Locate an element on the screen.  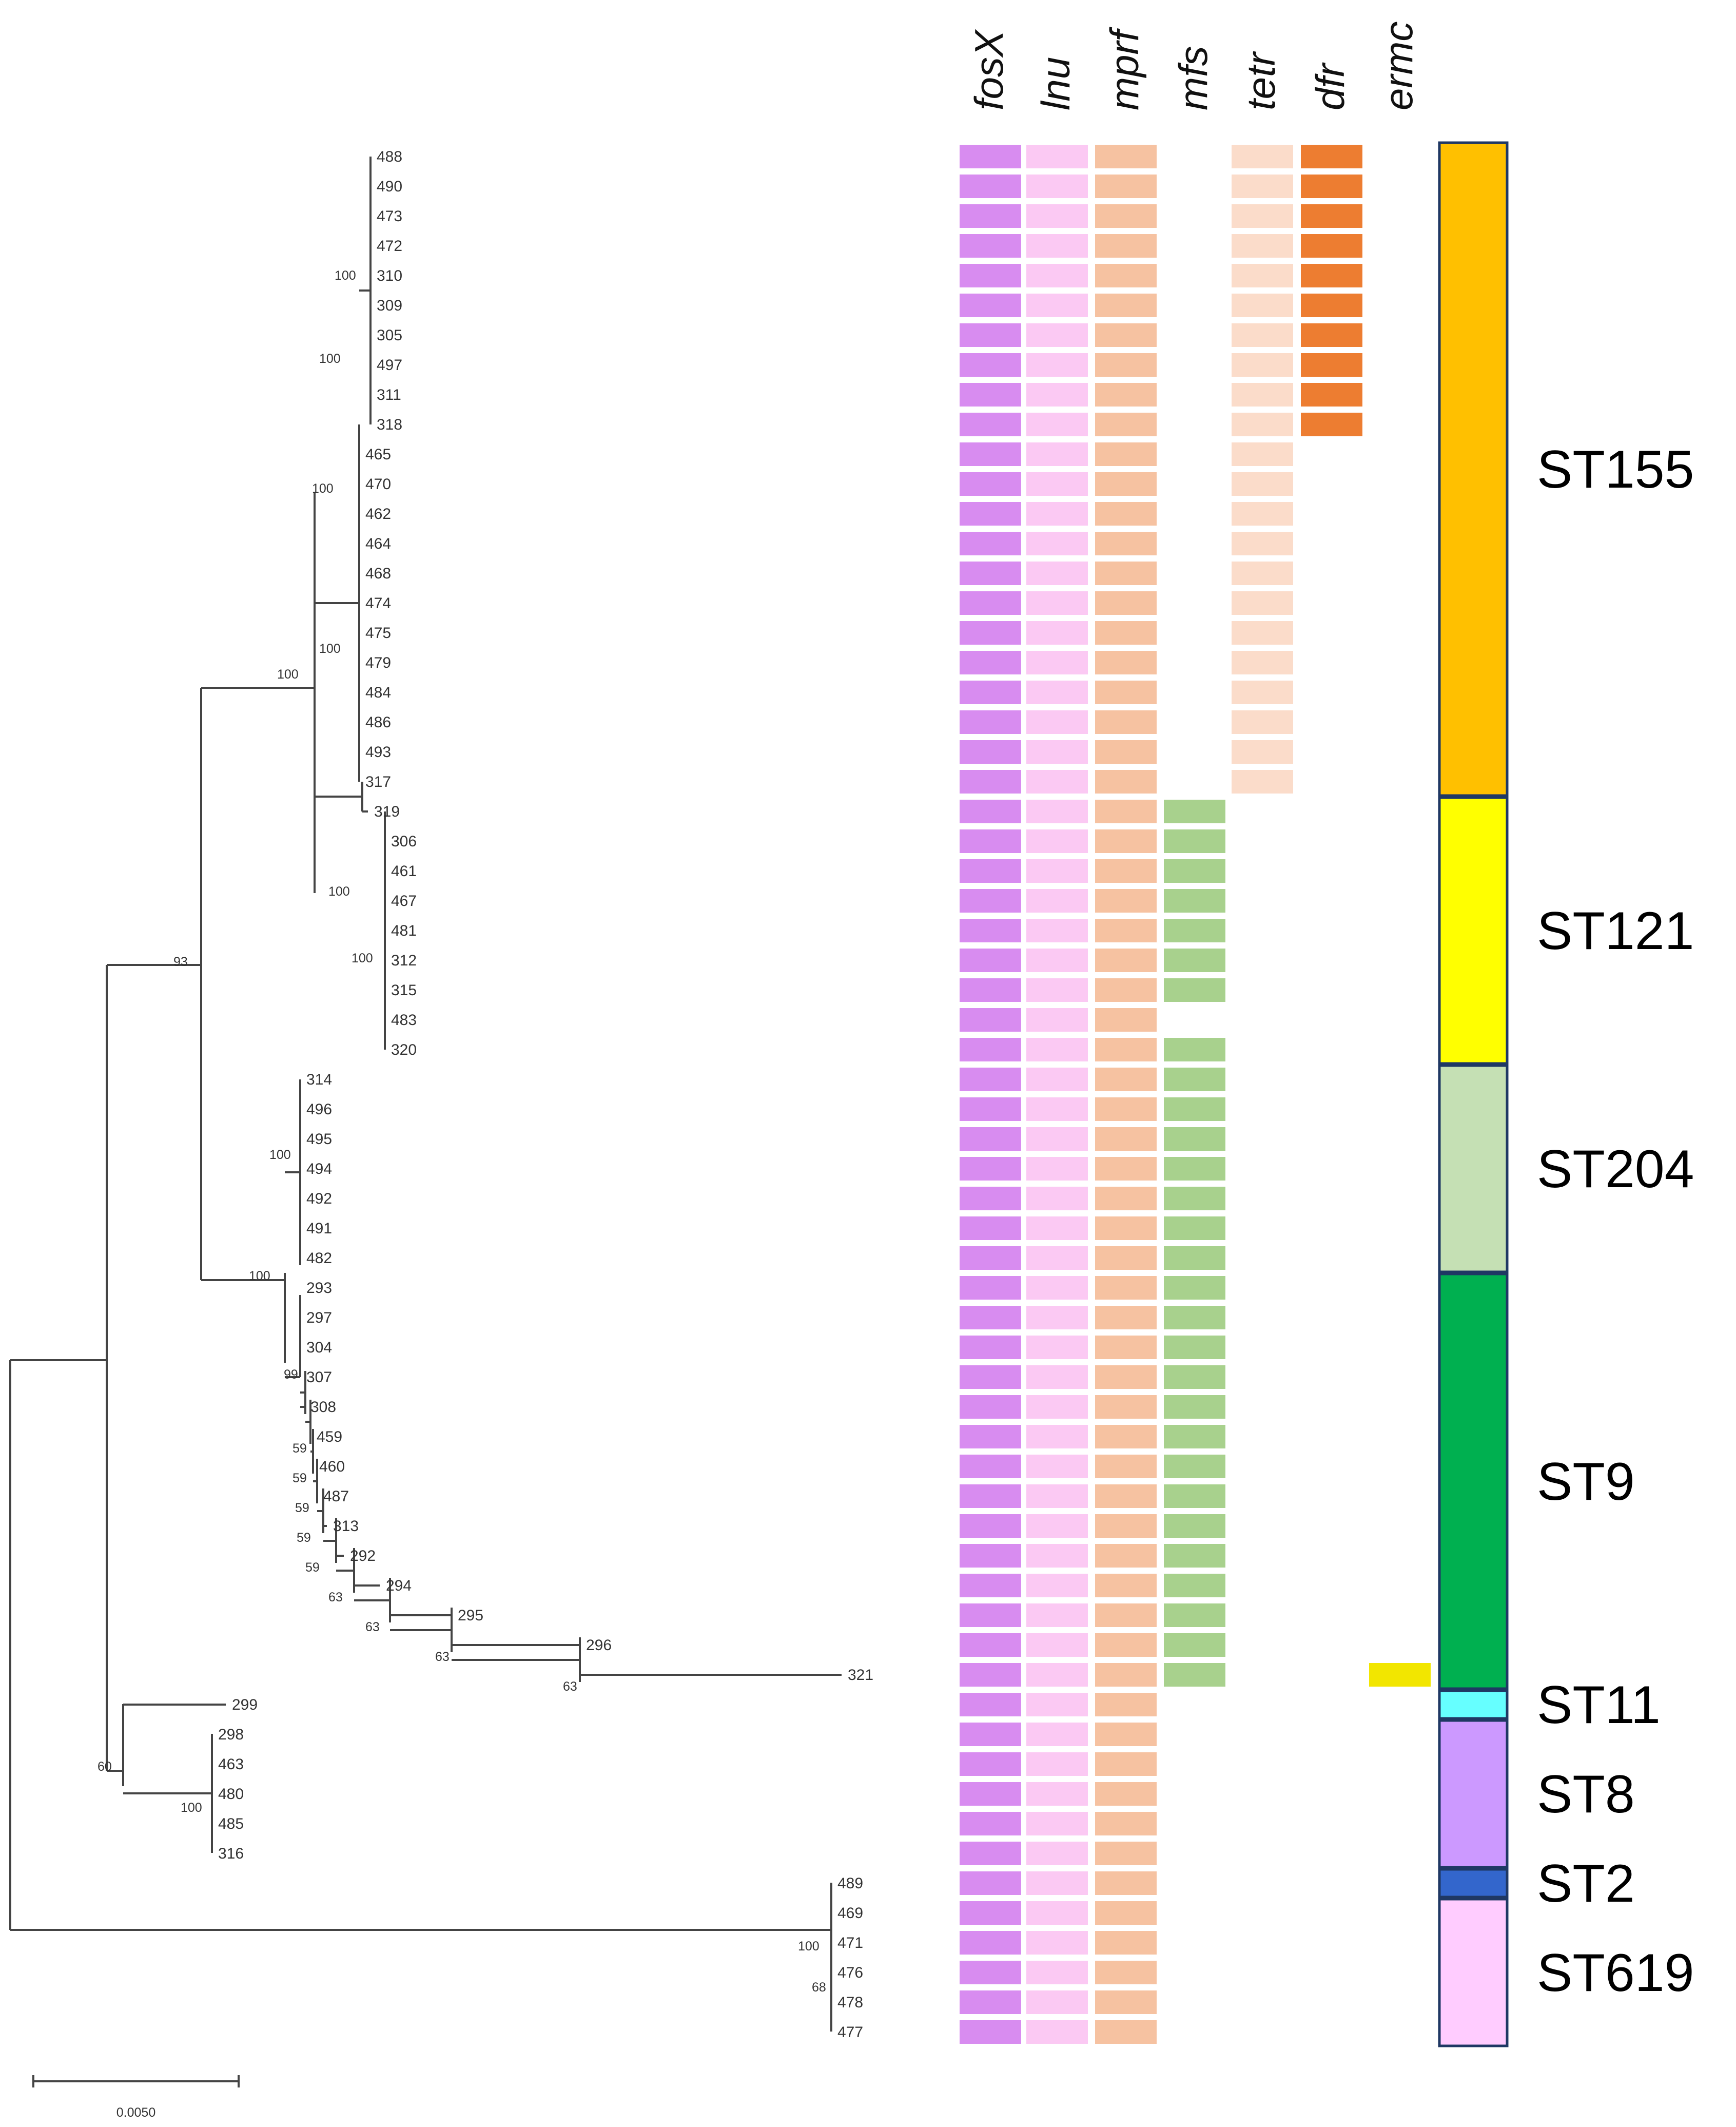
gene-header-lnu: lnu is located at coordinates (1055, 83).